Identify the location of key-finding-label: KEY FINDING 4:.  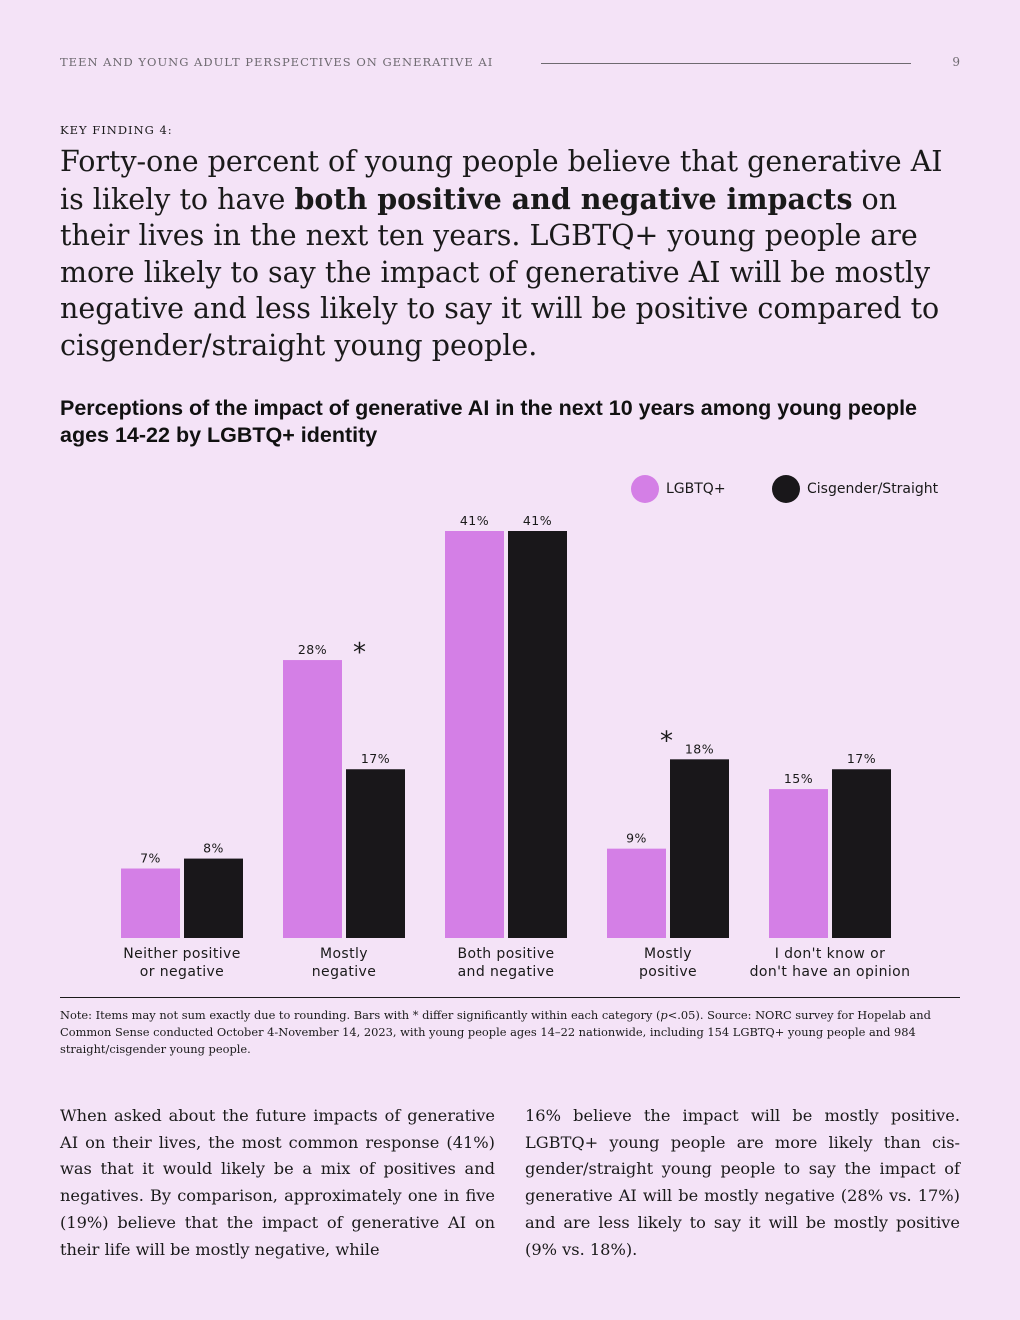
(116, 130).